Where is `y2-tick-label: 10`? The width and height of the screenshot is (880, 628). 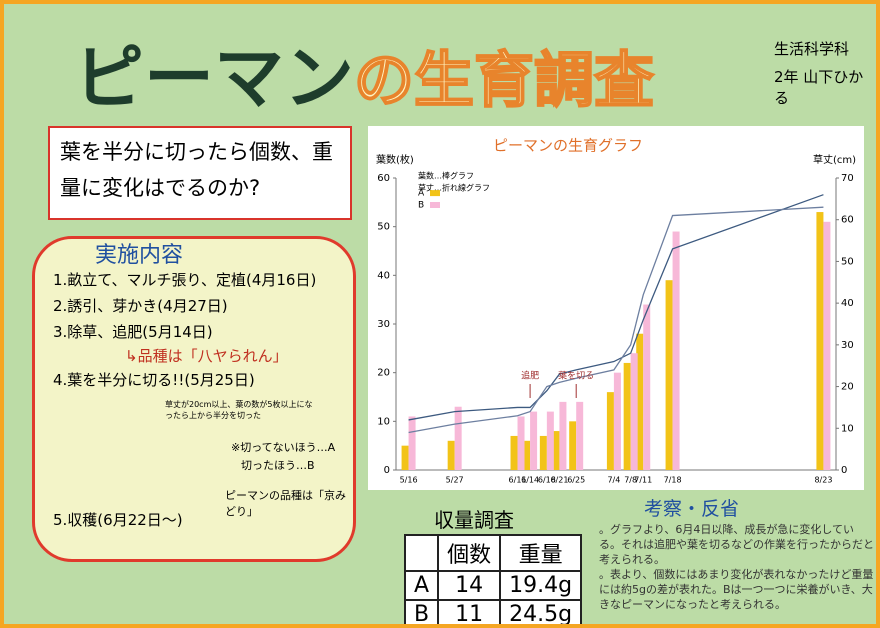
y2-tick-label: 10 is located at coordinates (847, 428).